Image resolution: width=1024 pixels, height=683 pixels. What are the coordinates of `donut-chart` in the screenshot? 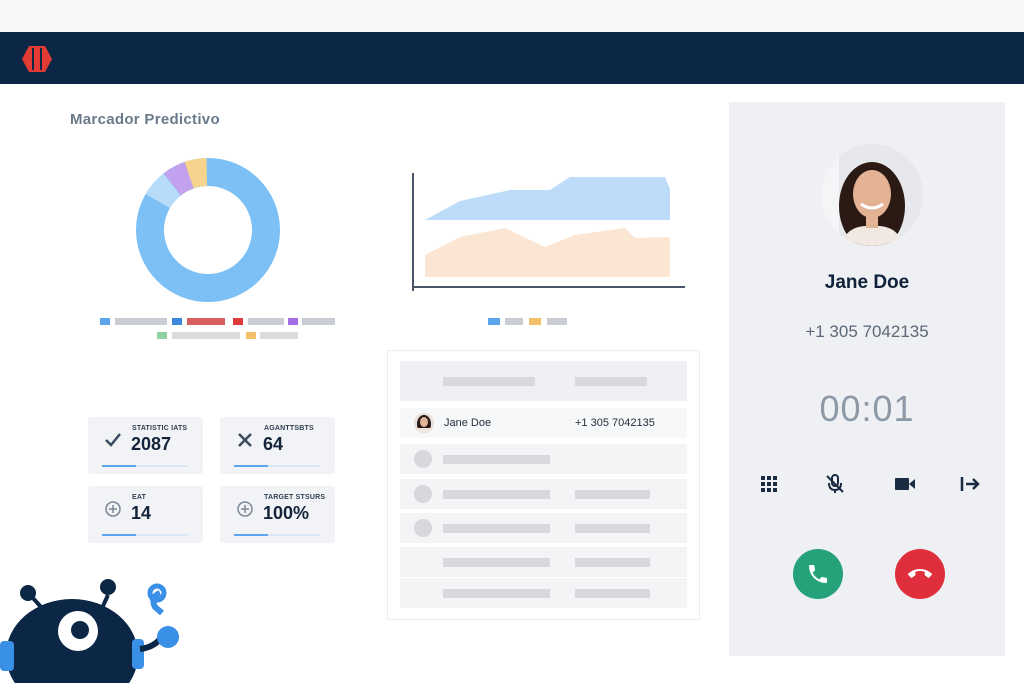 It's located at (208, 229).